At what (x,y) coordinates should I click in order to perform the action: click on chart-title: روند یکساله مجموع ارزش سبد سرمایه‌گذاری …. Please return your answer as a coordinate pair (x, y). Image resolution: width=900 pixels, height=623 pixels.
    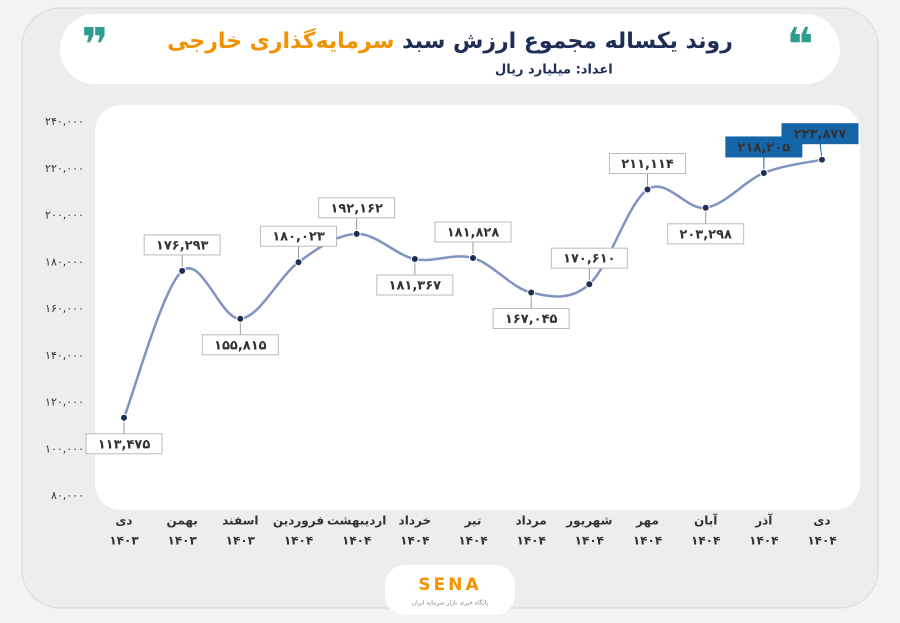
    Looking at the image, I should click on (450, 40).